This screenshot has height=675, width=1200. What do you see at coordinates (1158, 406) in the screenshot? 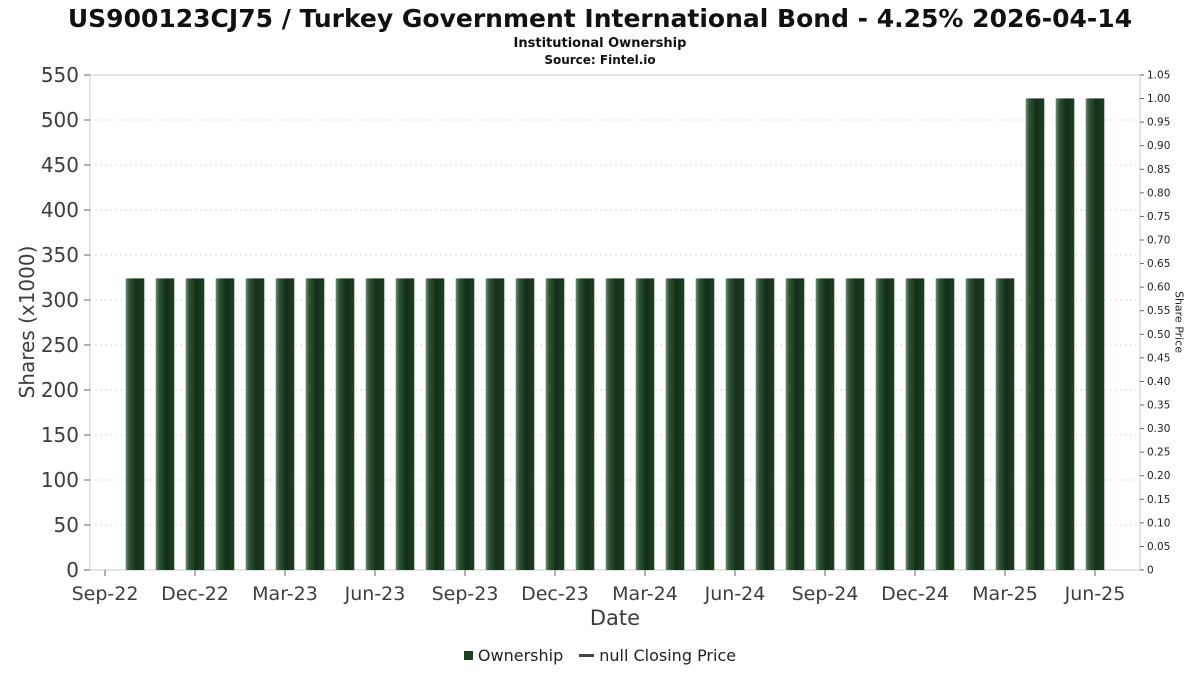
I see `y-tick-label-right: 0.35` at bounding box center [1158, 406].